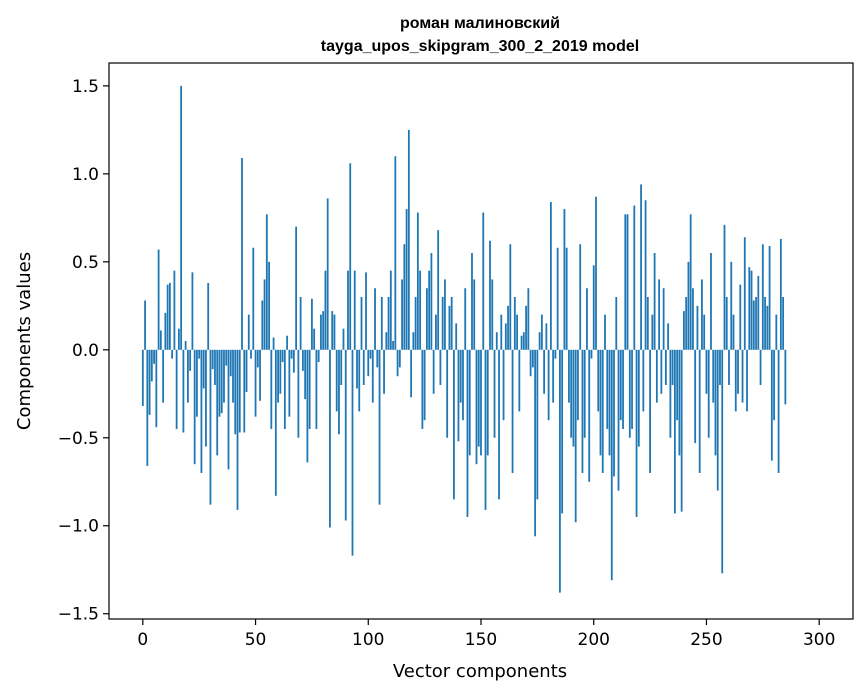 Image resolution: width=867 pixels, height=696 pixels. What do you see at coordinates (85, 175) in the screenshot?
I see `y-tick-label: 1.0` at bounding box center [85, 175].